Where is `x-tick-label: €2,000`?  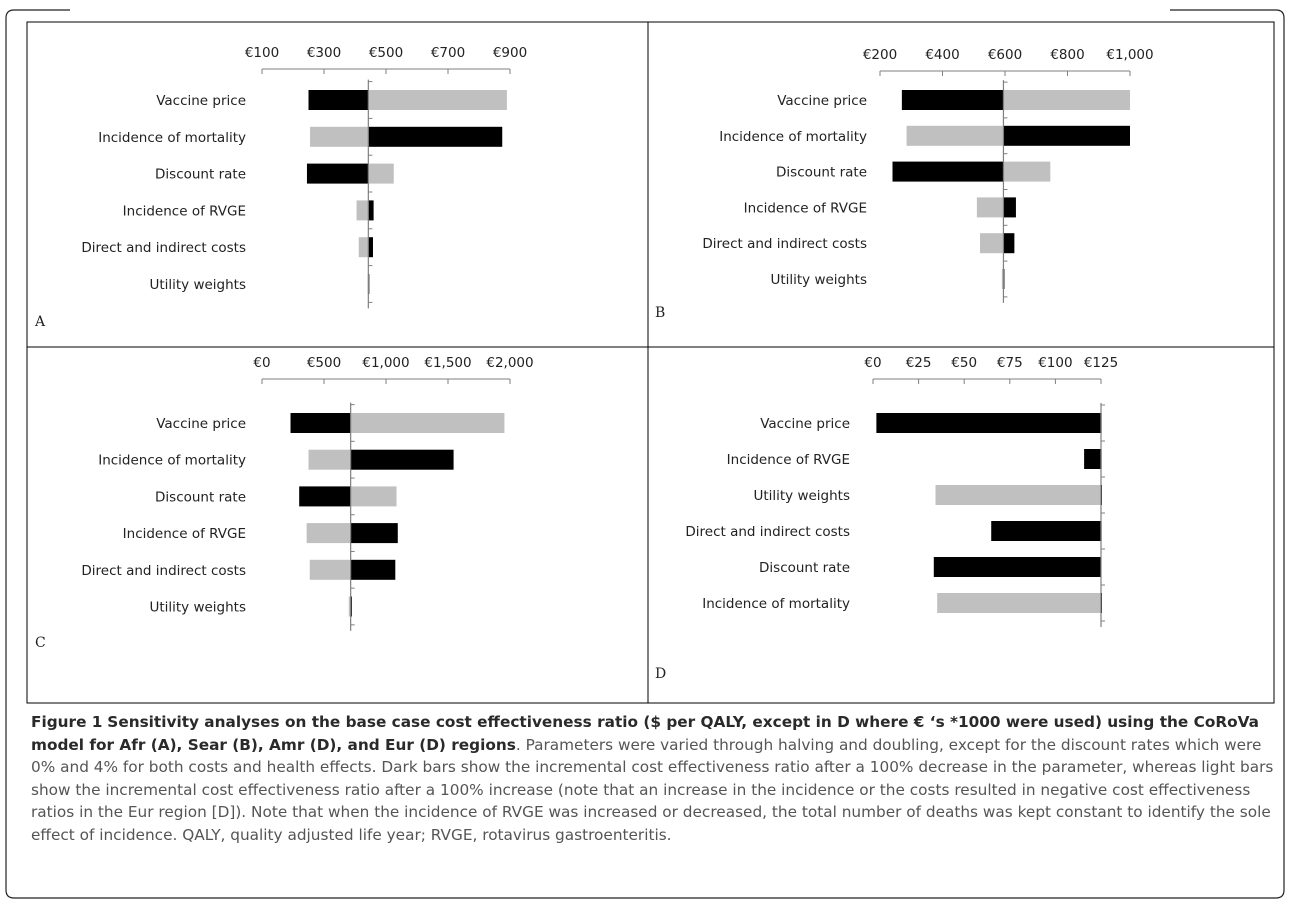
x-tick-label: €2,000 is located at coordinates (509, 363).